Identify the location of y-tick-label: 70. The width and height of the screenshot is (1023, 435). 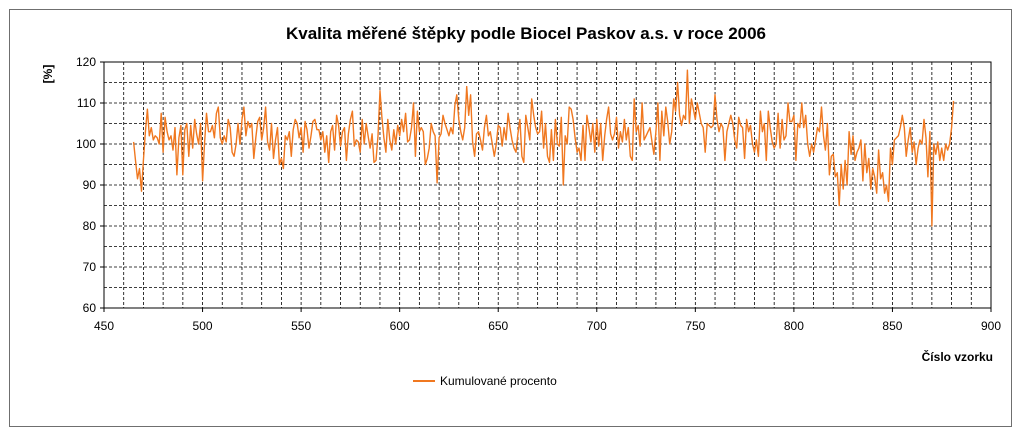
(90, 267).